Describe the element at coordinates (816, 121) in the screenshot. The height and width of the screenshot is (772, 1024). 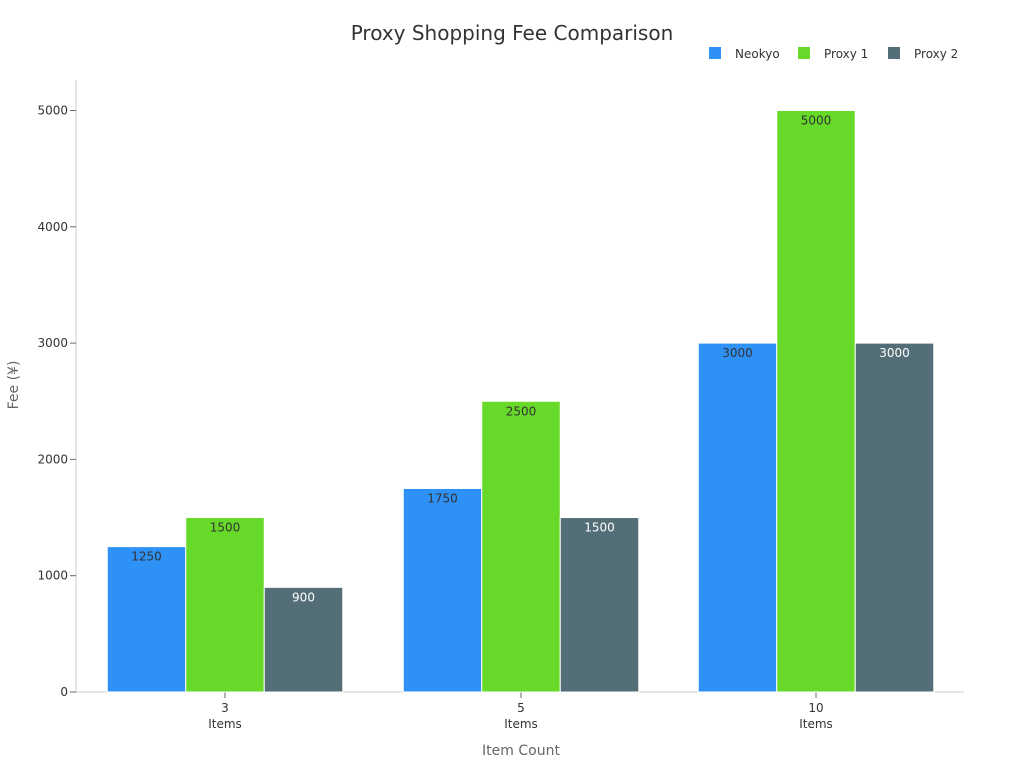
I see `data-label: 5000` at that location.